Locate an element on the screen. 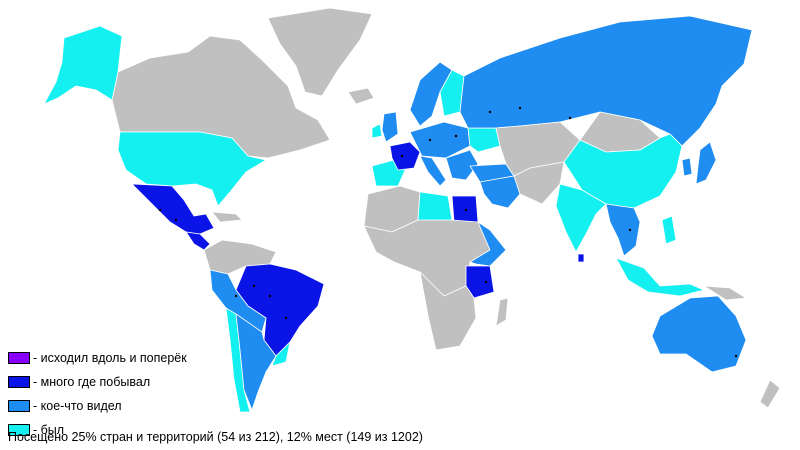 This screenshot has width=800, height=450. legend-item-visited-a-lot: - много где побывал is located at coordinates (97, 382).